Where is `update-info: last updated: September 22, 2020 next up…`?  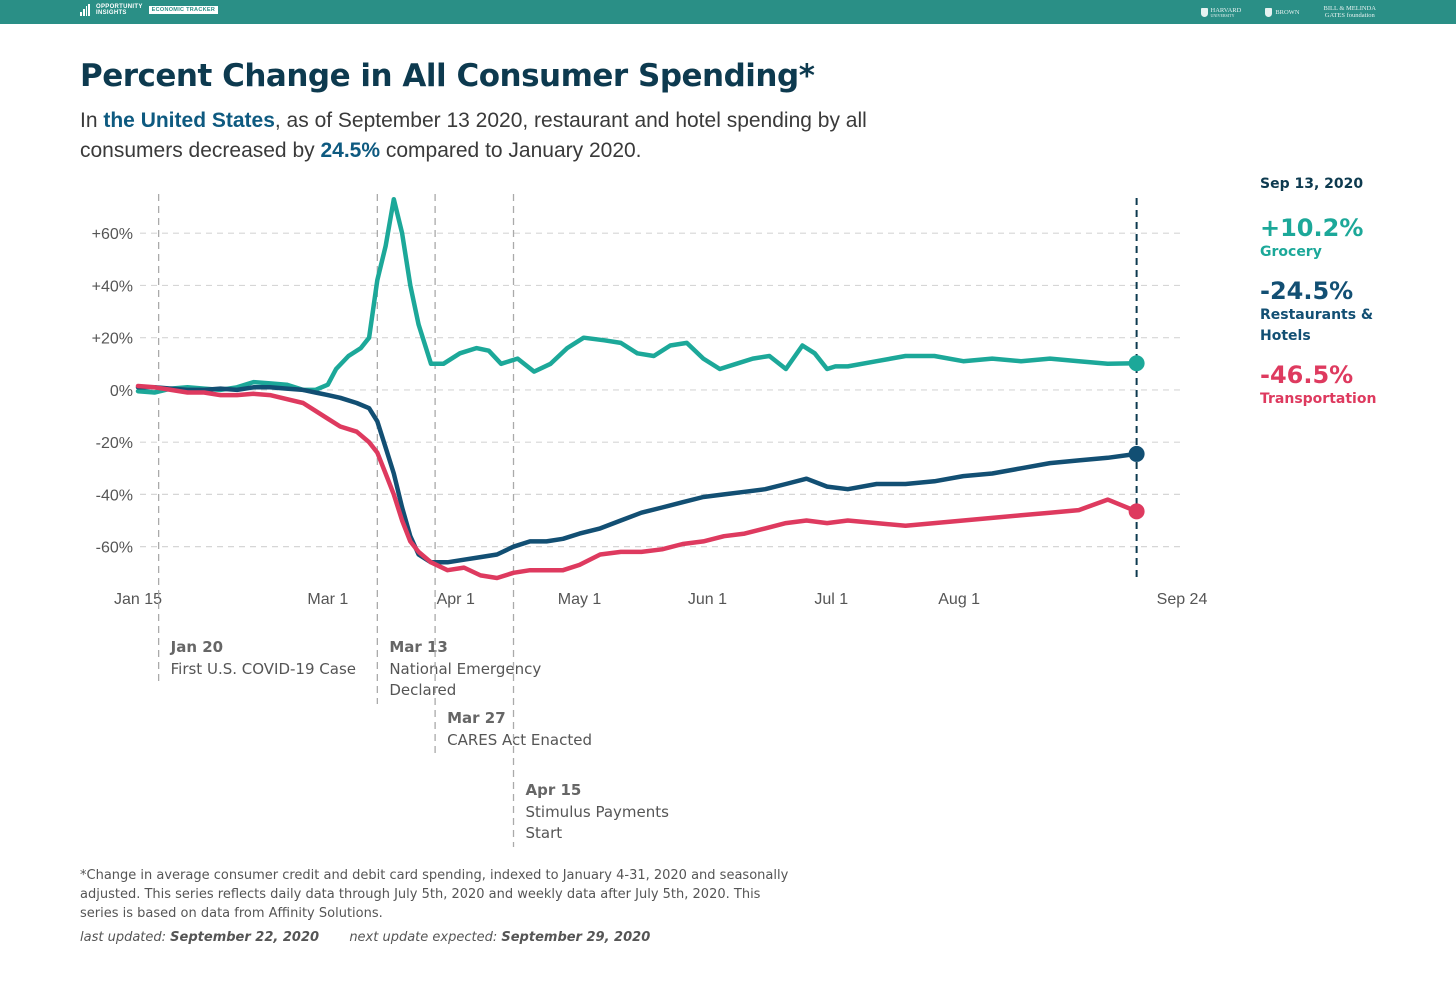
update-info: last updated: September 22, 2020 next up… is located at coordinates (365, 937).